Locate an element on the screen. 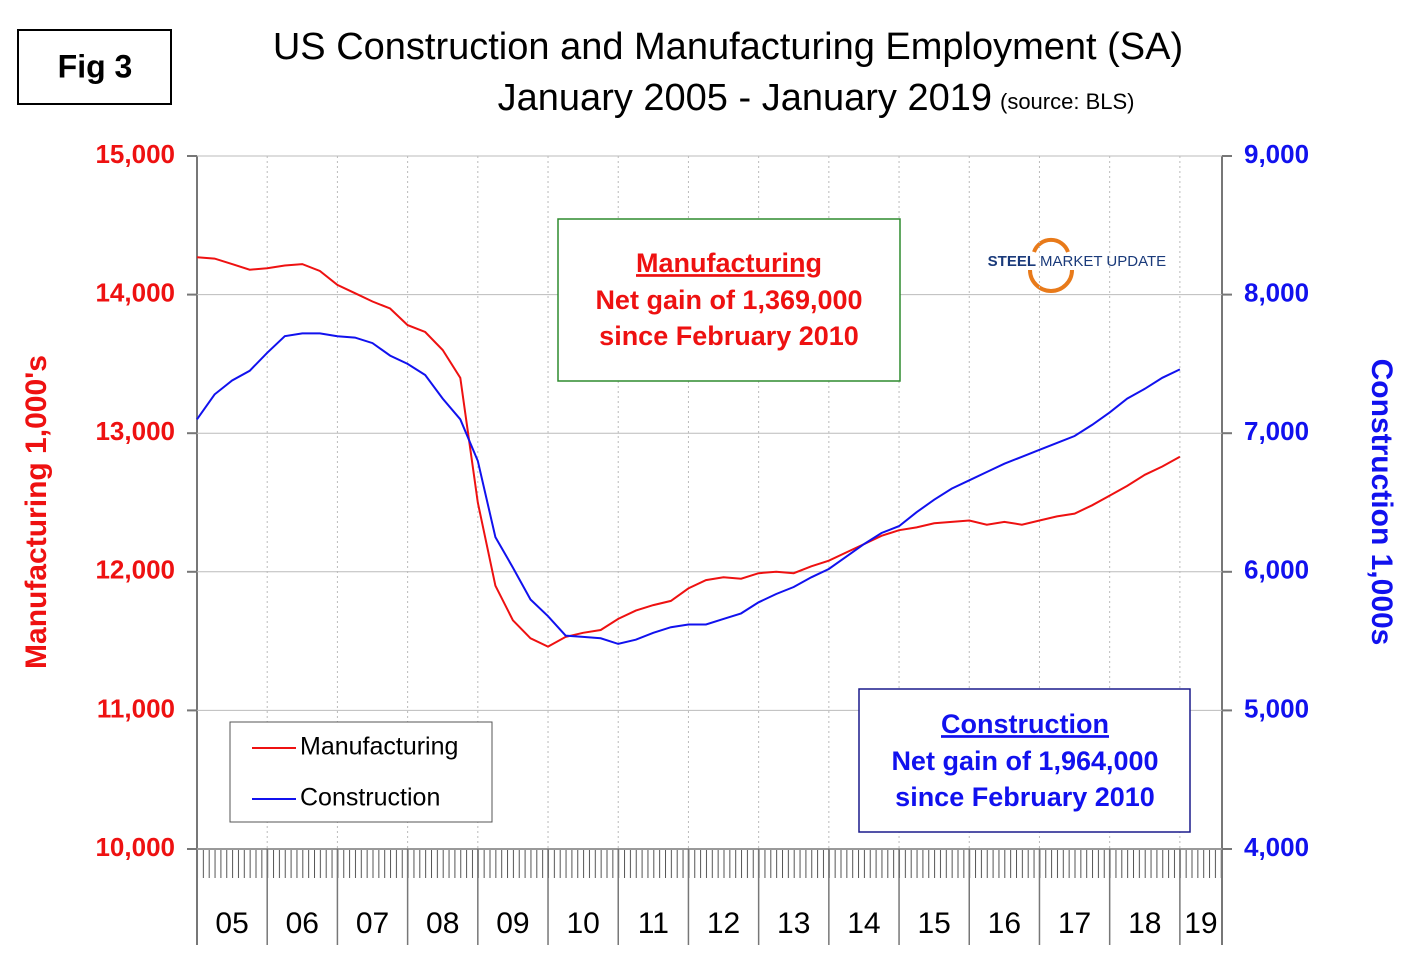  legend-box is located at coordinates (361, 772).